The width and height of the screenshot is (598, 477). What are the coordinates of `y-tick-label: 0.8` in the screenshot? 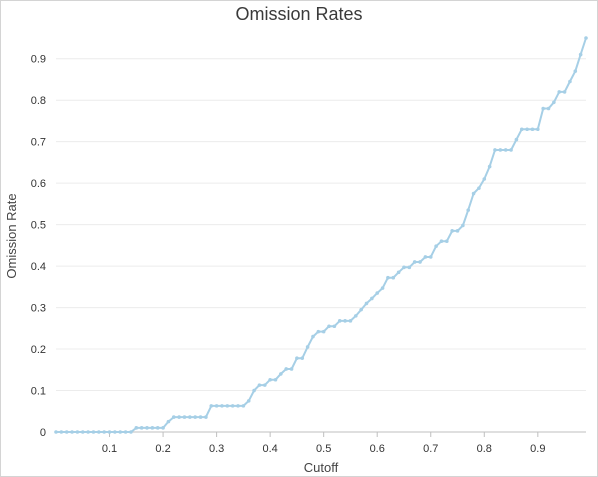 It's located at (38, 101).